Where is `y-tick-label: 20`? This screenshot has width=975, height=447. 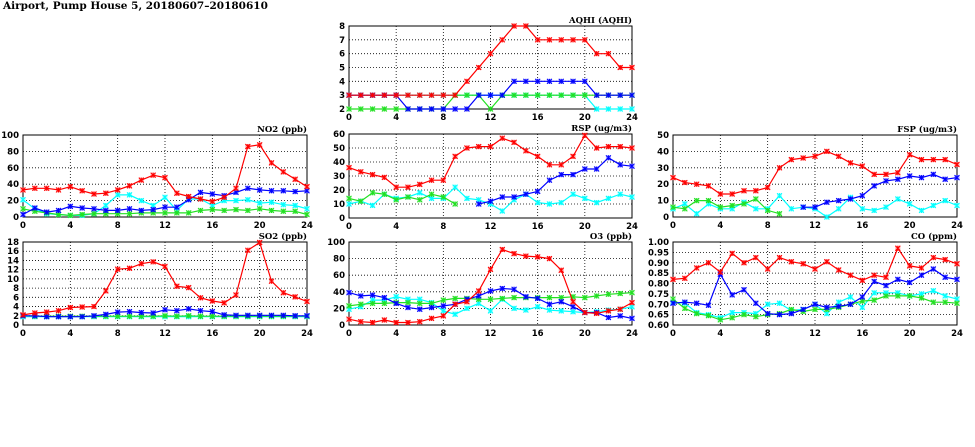 y-tick-label: 20 is located at coordinates (339, 191).